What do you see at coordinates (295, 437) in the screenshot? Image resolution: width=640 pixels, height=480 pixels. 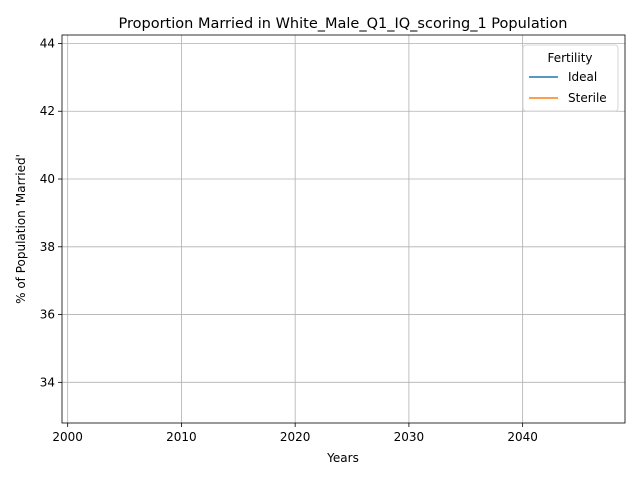 I see `x-tick-label: 2020` at bounding box center [295, 437].